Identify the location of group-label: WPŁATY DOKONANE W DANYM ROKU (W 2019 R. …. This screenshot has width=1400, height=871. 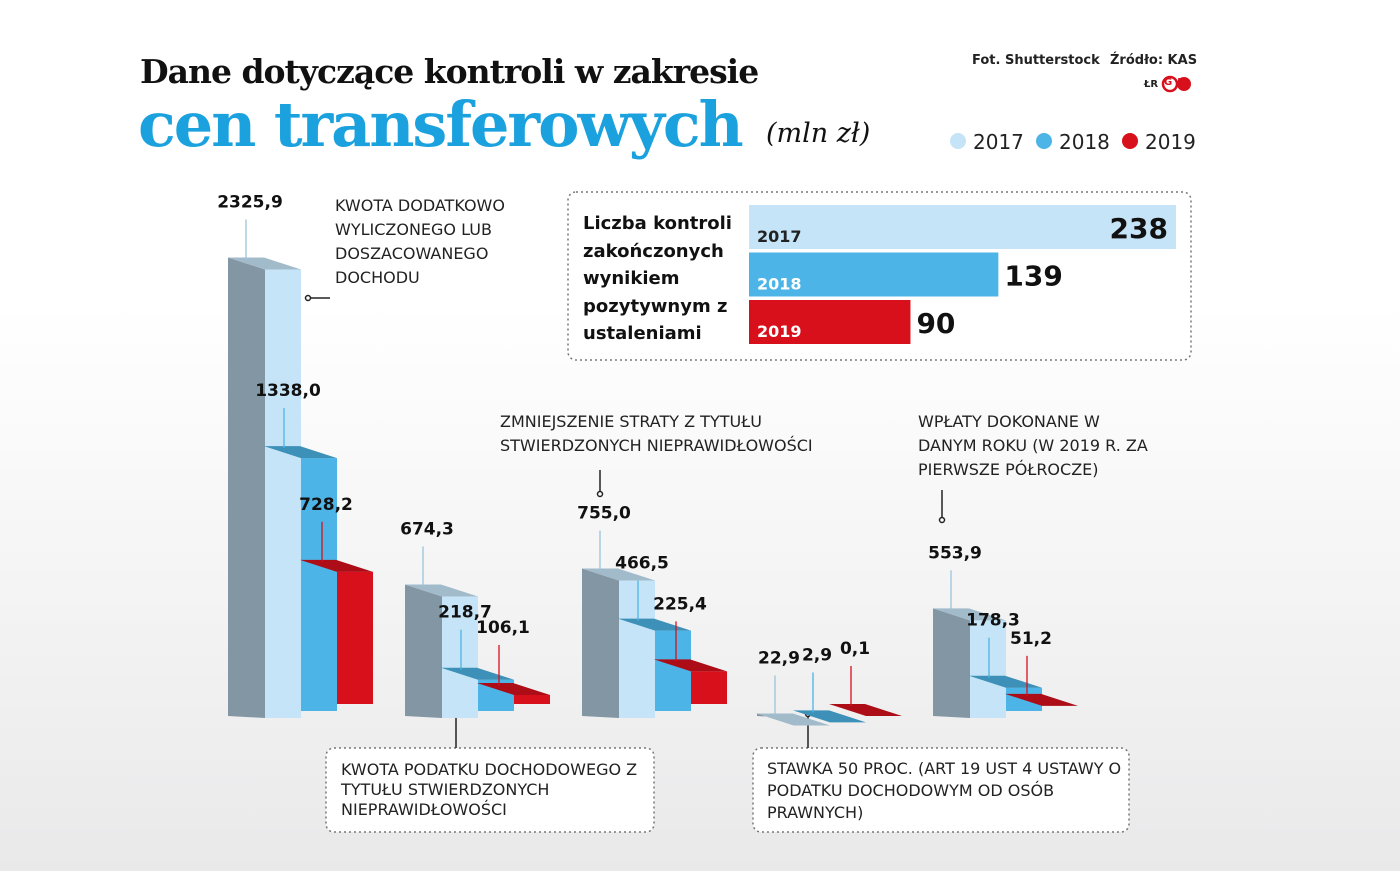
(1033, 445).